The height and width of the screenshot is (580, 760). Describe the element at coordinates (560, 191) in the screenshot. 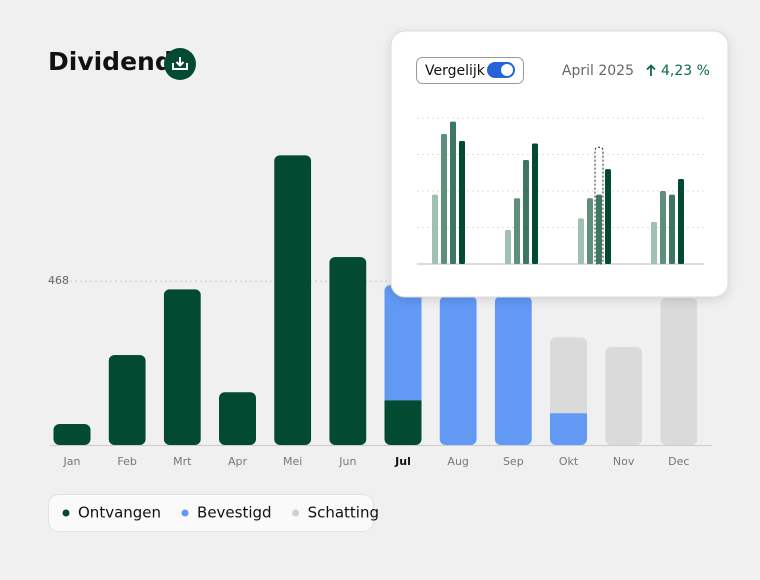

I see `compare-chart` at that location.